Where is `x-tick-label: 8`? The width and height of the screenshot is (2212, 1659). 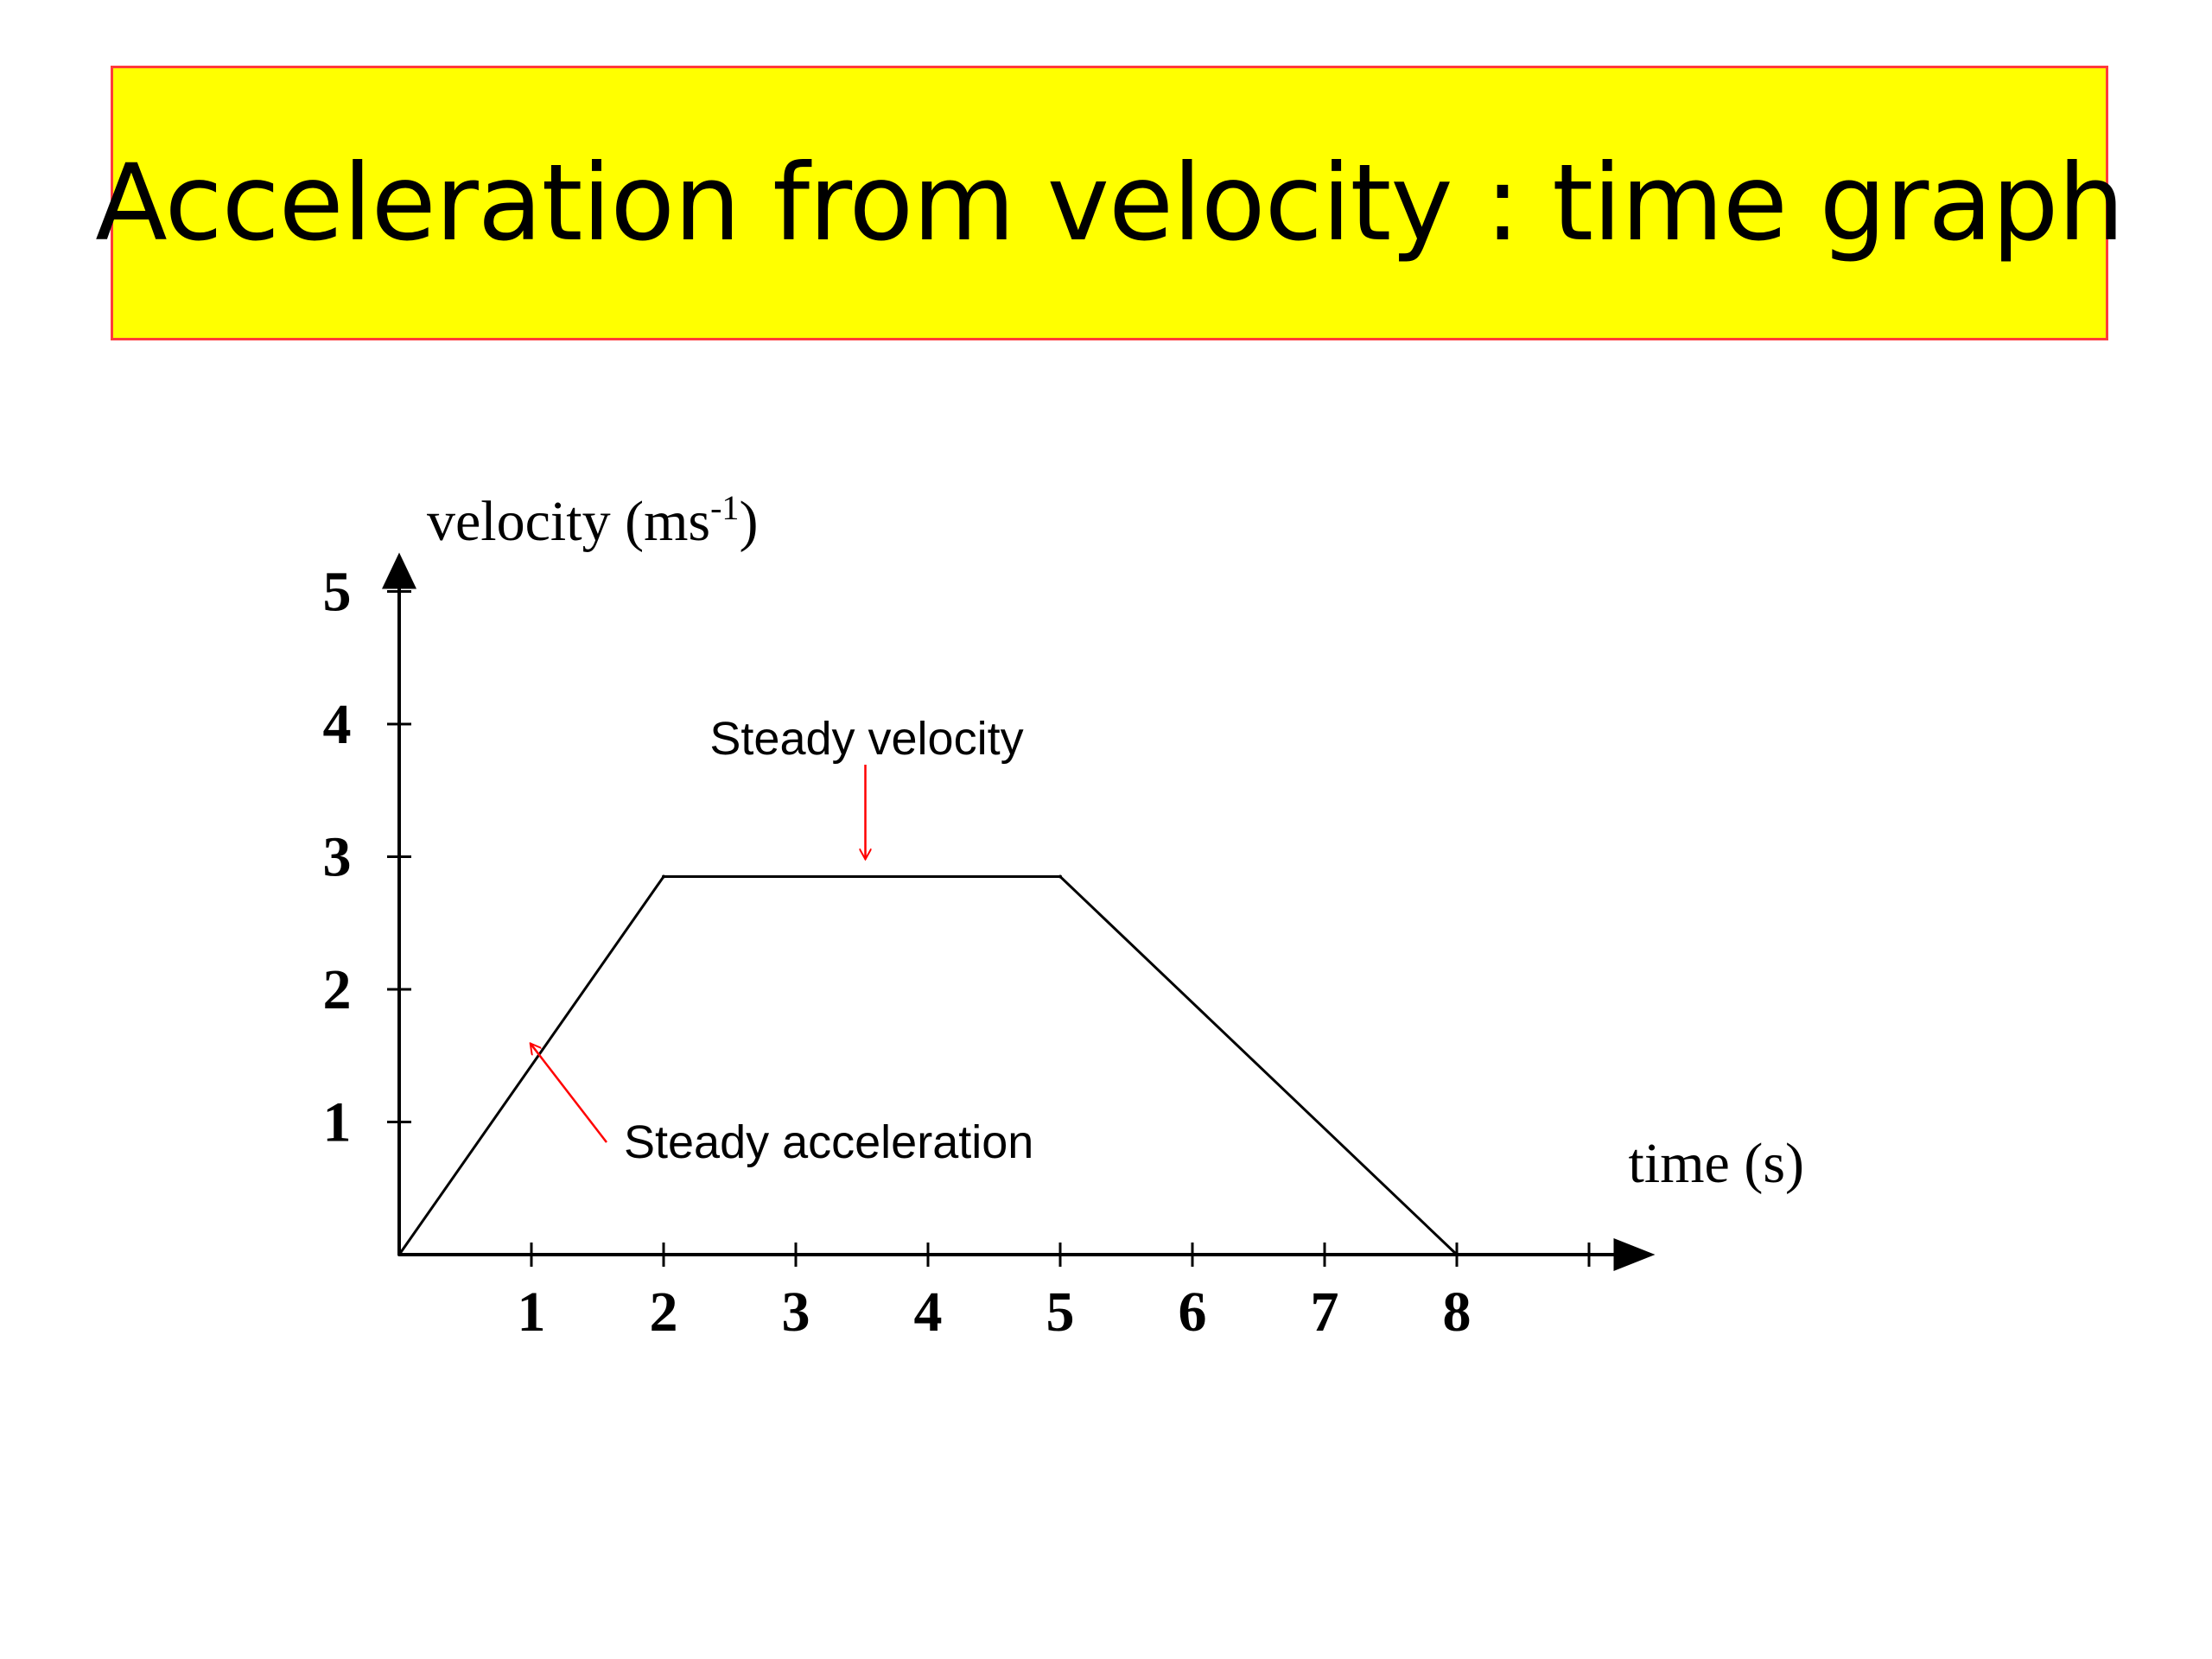 x-tick-label: 8 is located at coordinates (1457, 1312).